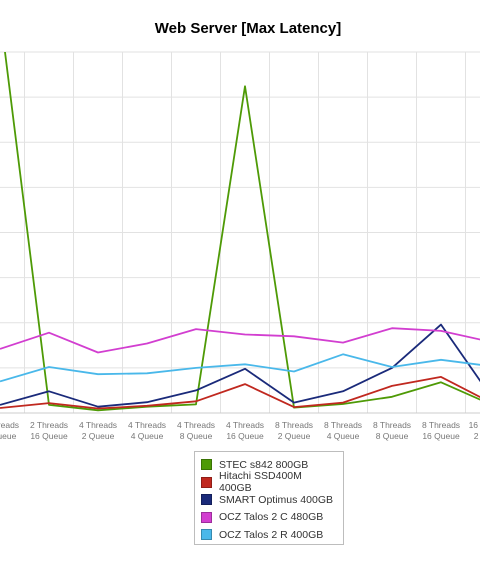  Describe the element at coordinates (248, 28) in the screenshot. I see `chart-title: Web Server [Max Latency]` at that location.